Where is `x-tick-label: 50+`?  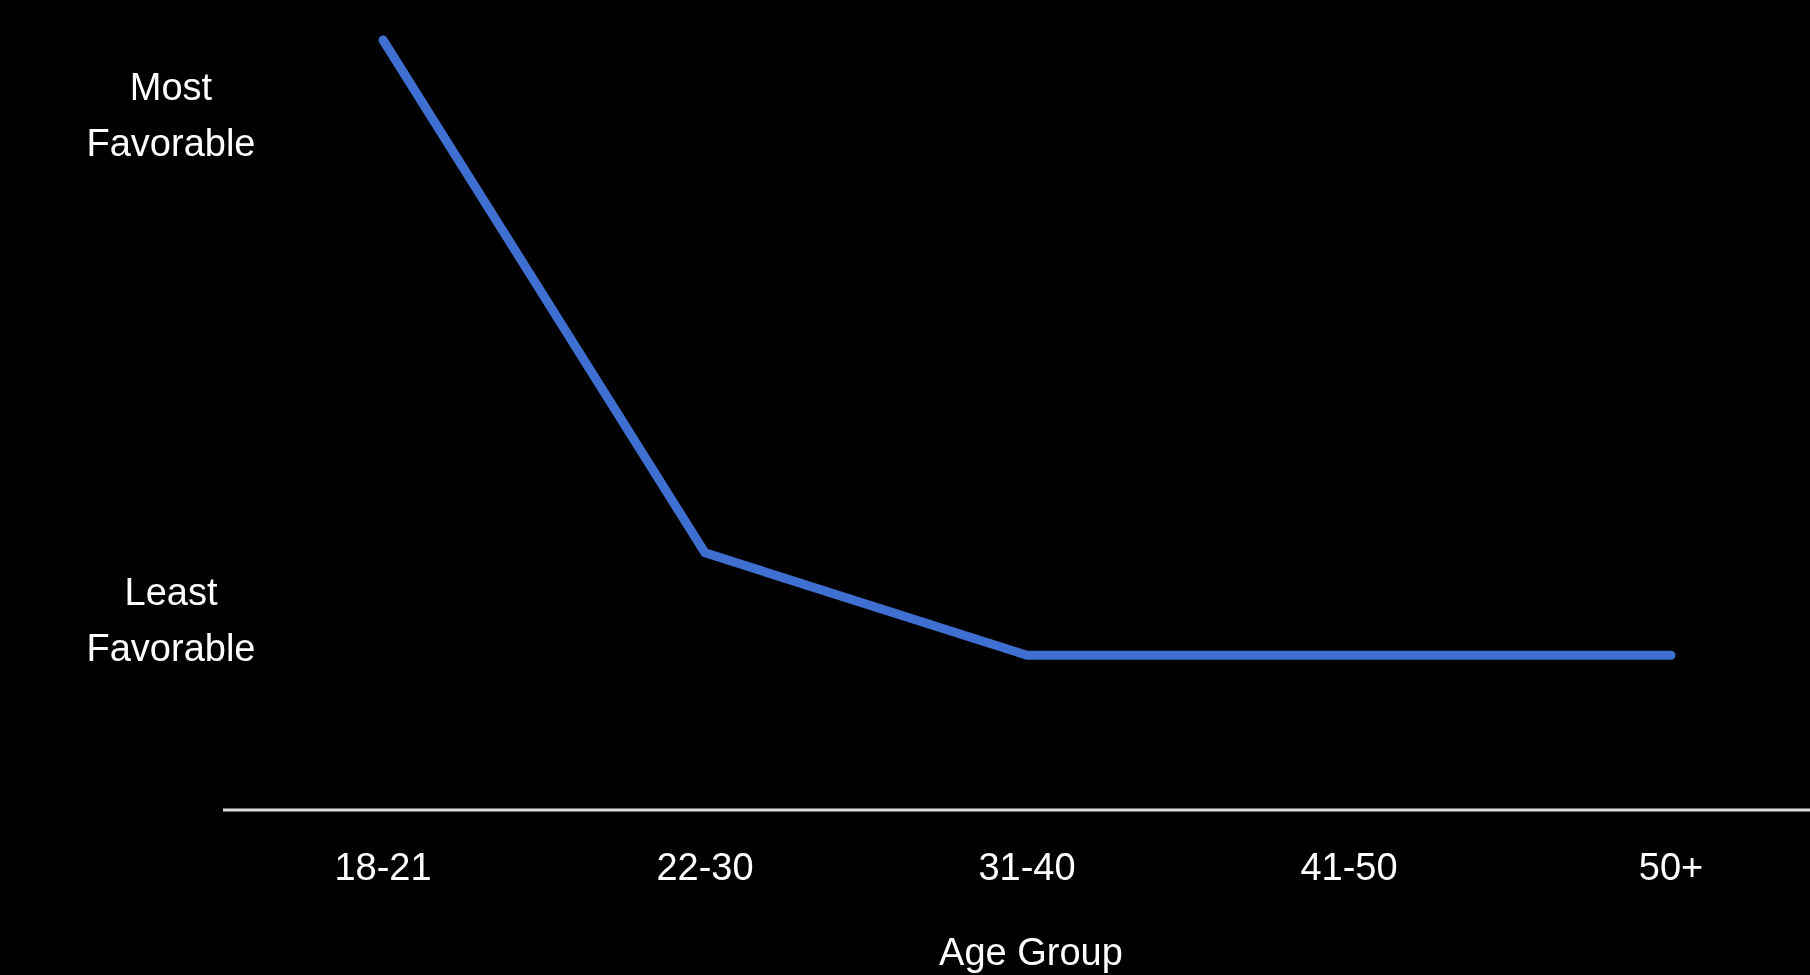 x-tick-label: 50+ is located at coordinates (1671, 867).